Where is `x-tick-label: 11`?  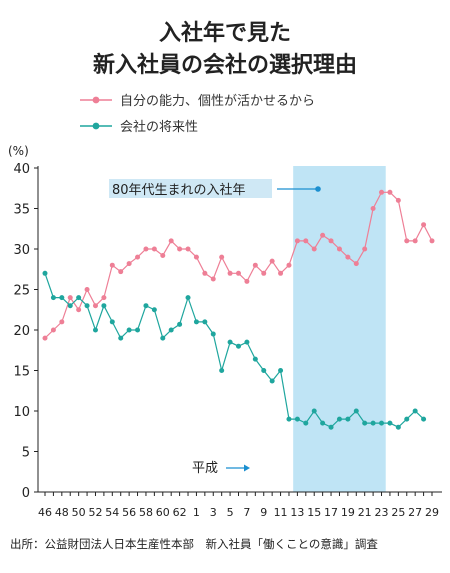
x-tick-label: 11 is located at coordinates (281, 512).